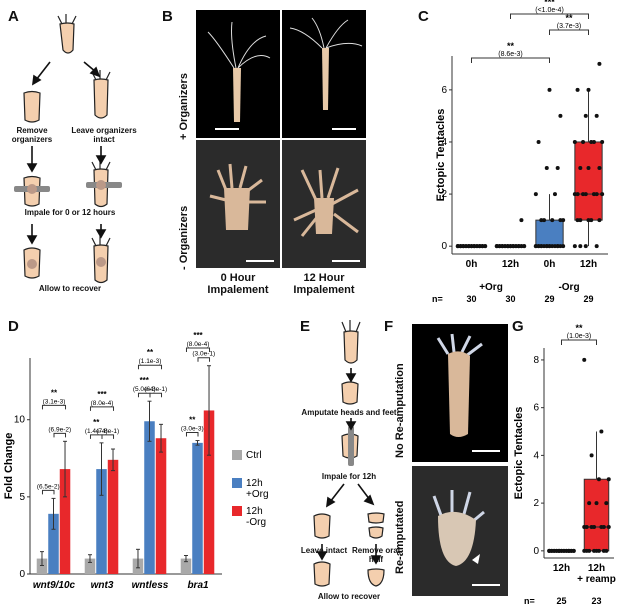 This screenshot has width=617, height=606. What do you see at coordinates (349, 596) in the screenshot?
I see `recover-e-label: Allow to recover` at bounding box center [349, 596].